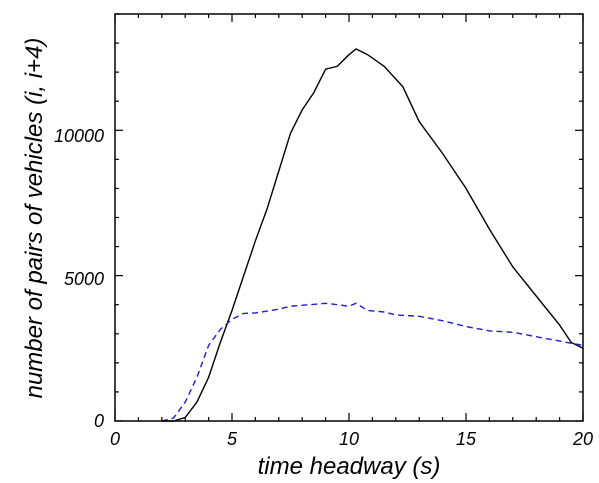  Describe the element at coordinates (79, 136) in the screenshot. I see `y-tick-label: 10000` at that location.